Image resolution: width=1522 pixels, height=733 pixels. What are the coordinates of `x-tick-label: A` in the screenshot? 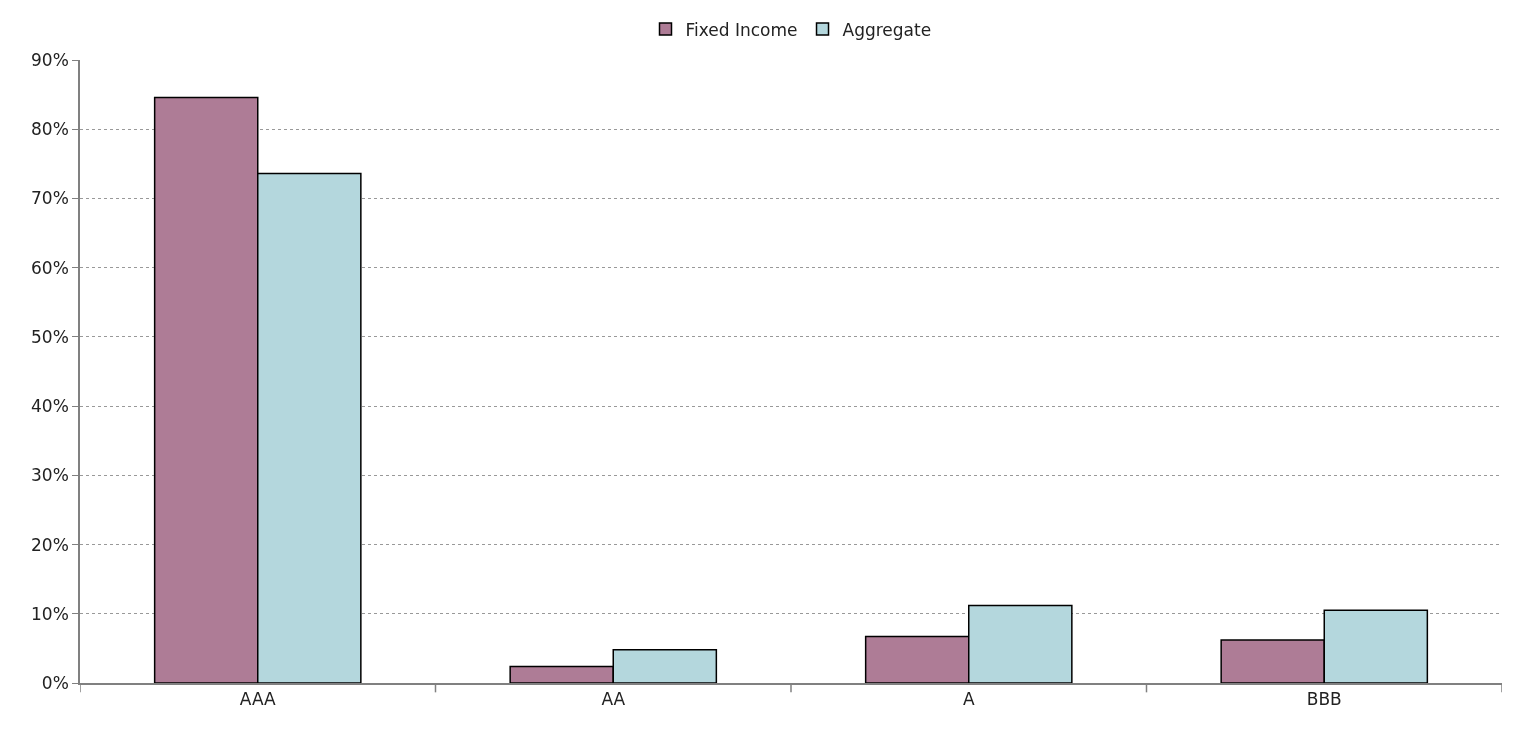 It's located at (968, 699).